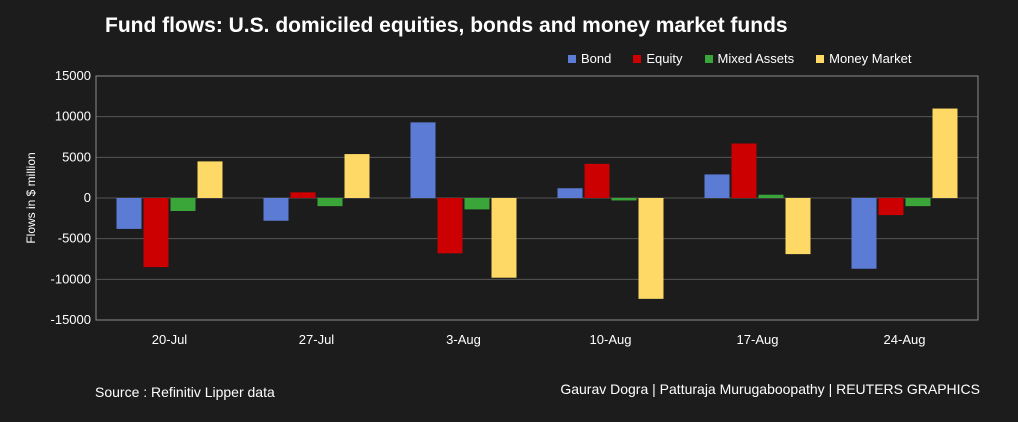  Describe the element at coordinates (87, 197) in the screenshot. I see `y-tick-label: 0` at that location.